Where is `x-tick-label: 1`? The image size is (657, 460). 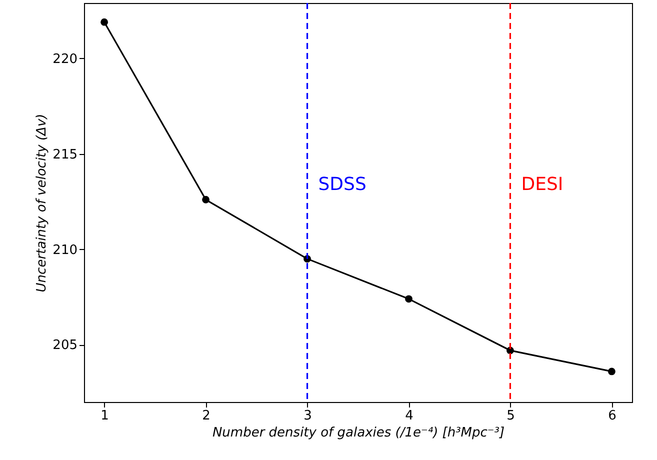 x-tick-label: 1 is located at coordinates (104, 416).